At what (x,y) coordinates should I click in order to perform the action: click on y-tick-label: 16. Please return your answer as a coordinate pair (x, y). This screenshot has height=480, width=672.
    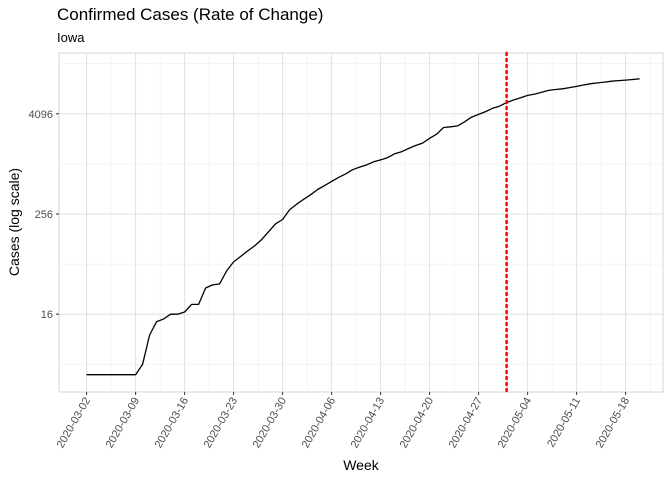
    Looking at the image, I should click on (47, 315).